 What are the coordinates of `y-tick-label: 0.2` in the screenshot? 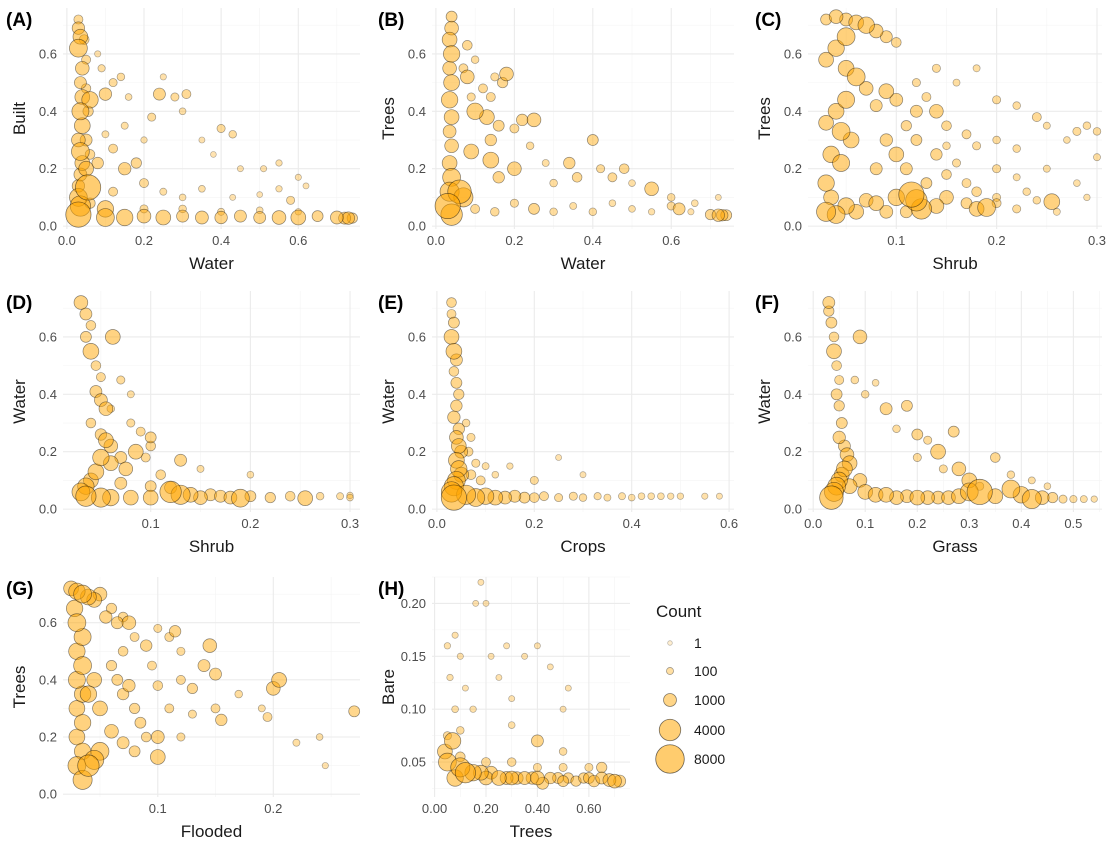 It's located at (48, 168).